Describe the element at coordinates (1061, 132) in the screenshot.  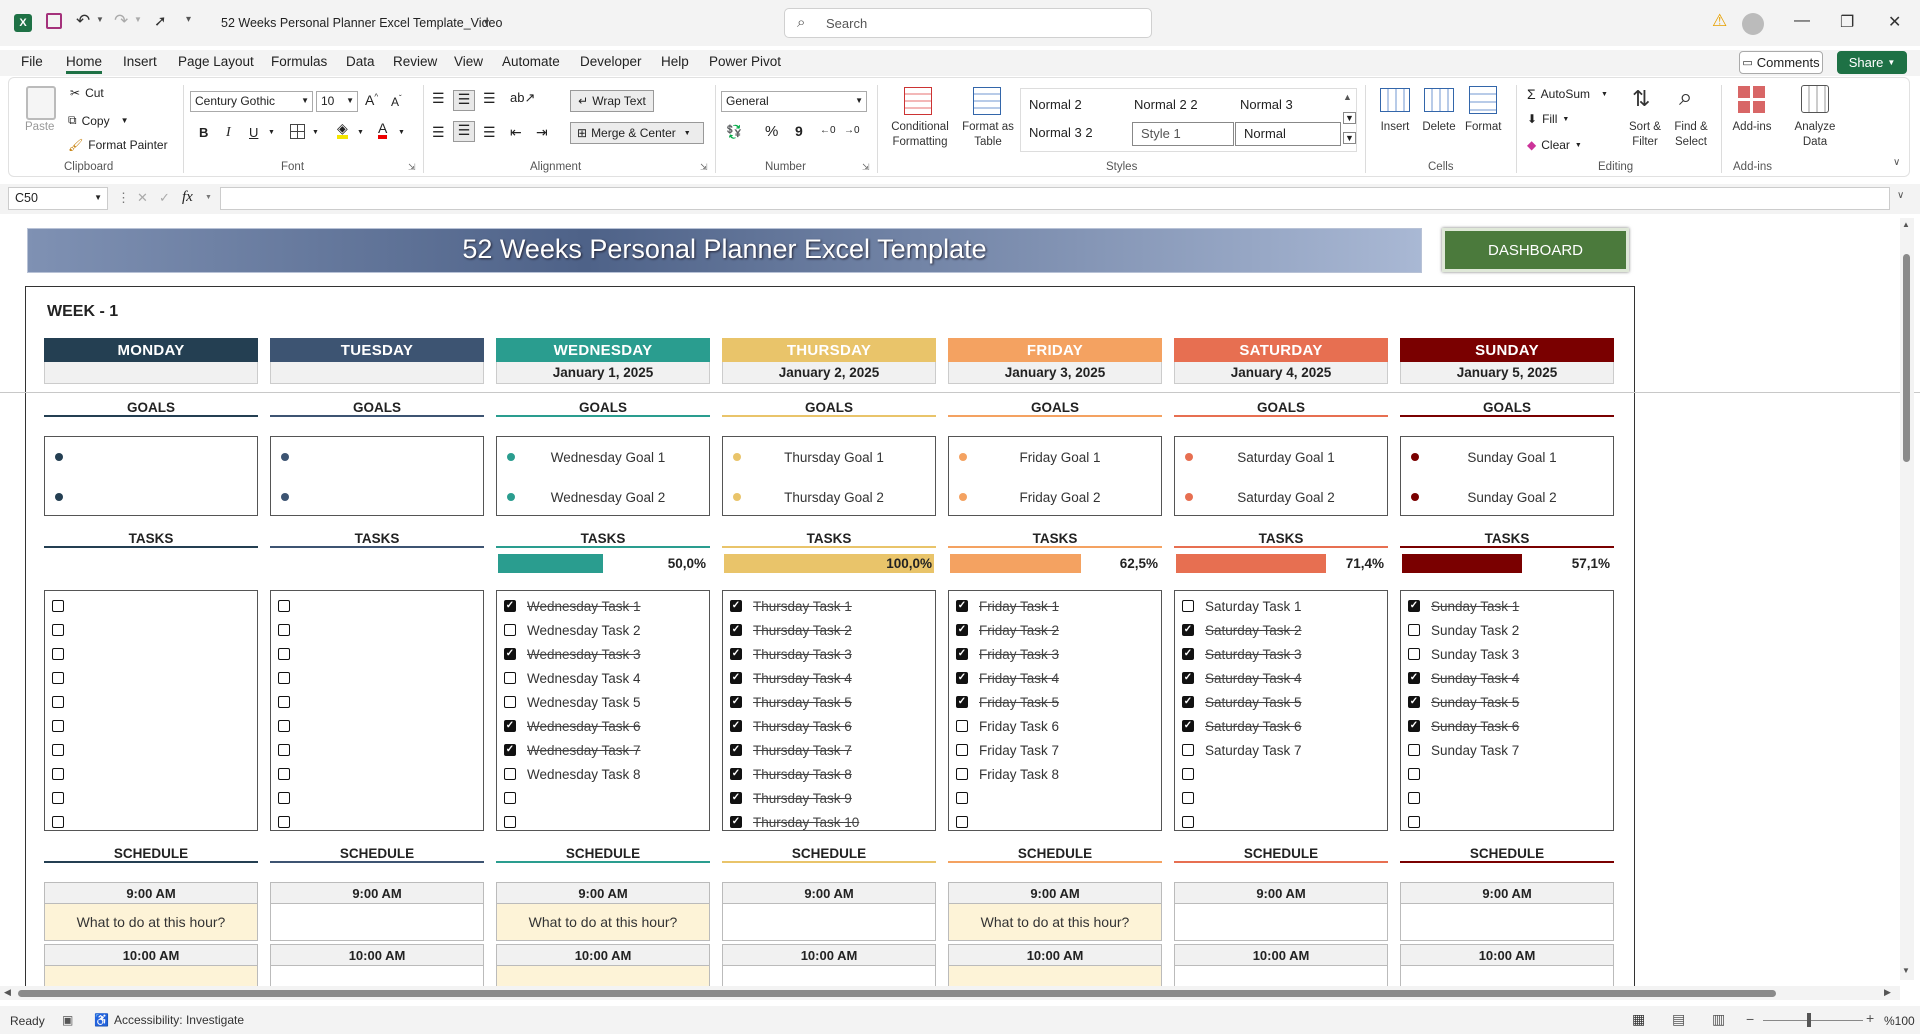
I see `style-normal-3-2: Normal 3 2` at that location.